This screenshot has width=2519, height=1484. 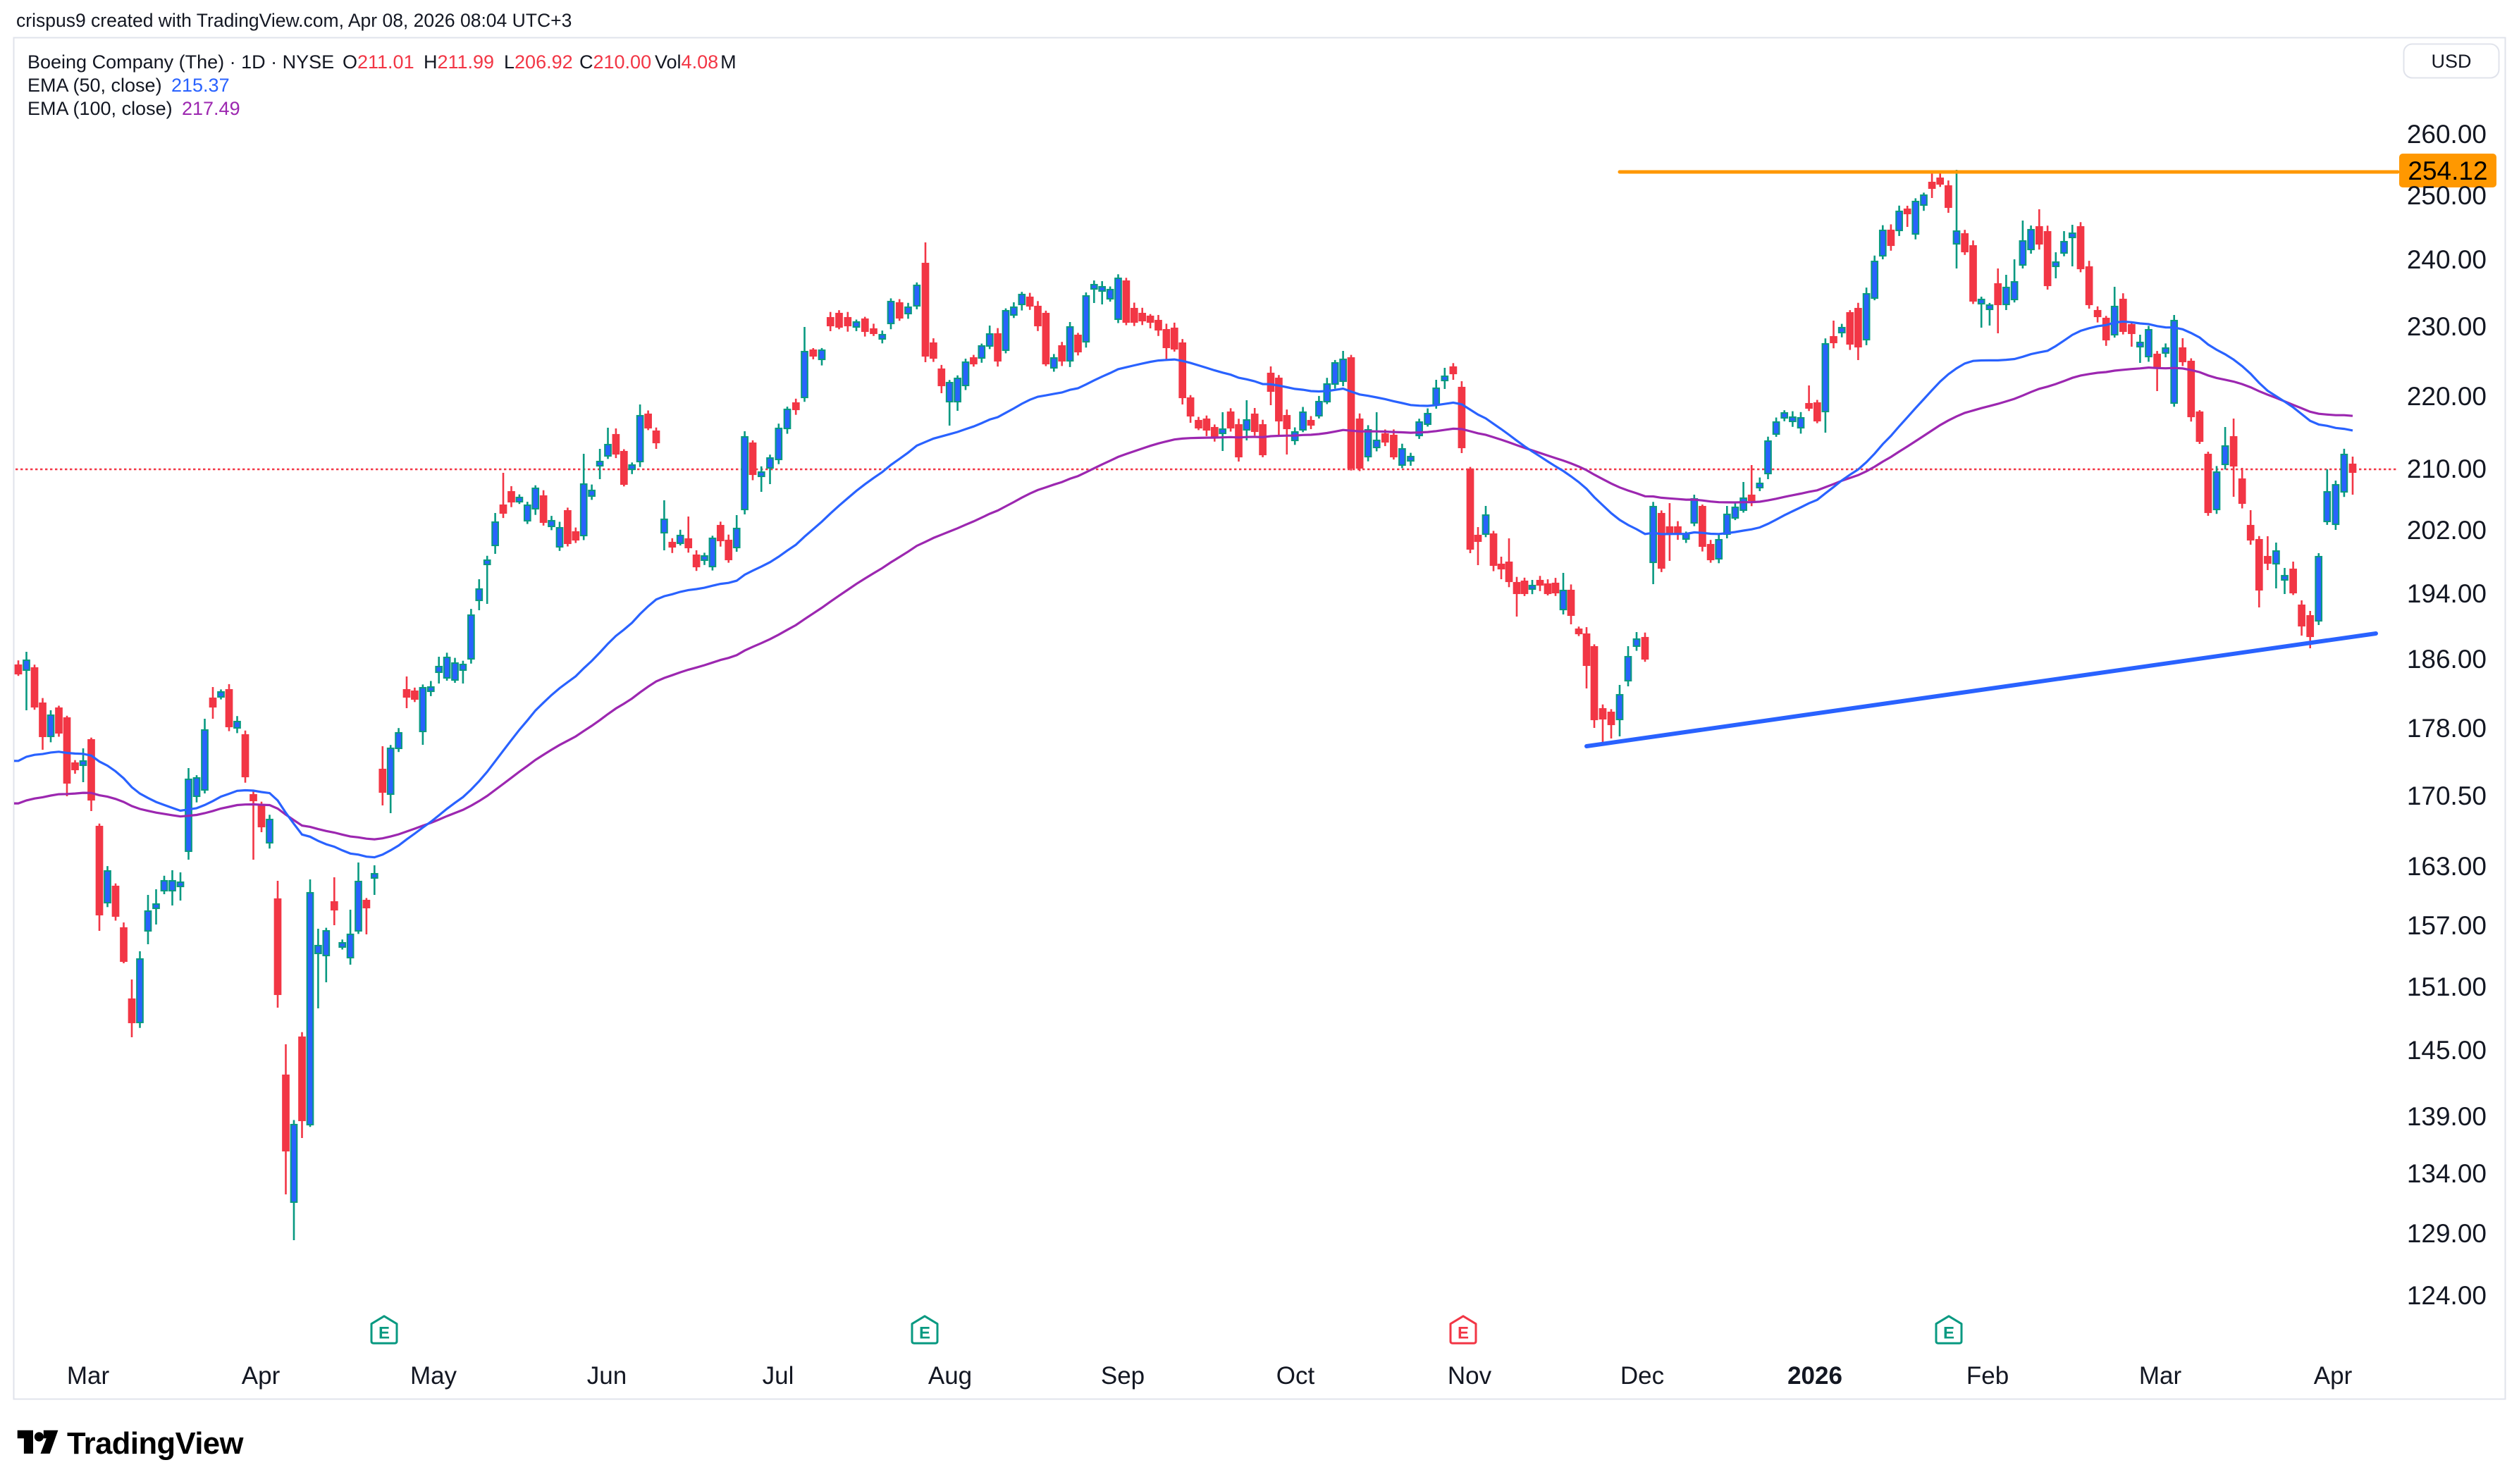 I want to click on svg-text: TradingView, so click(x=155, y=1444).